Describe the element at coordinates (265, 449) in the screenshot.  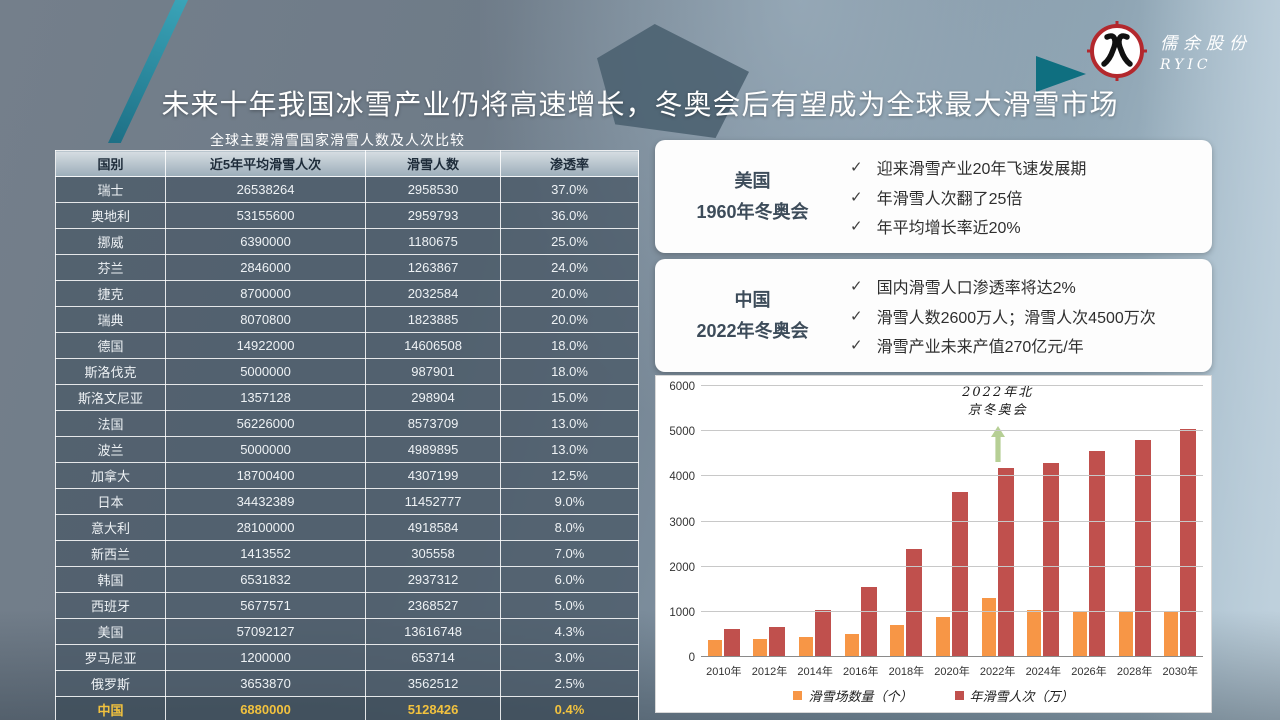
I see `table-cell: 5000000` at that location.